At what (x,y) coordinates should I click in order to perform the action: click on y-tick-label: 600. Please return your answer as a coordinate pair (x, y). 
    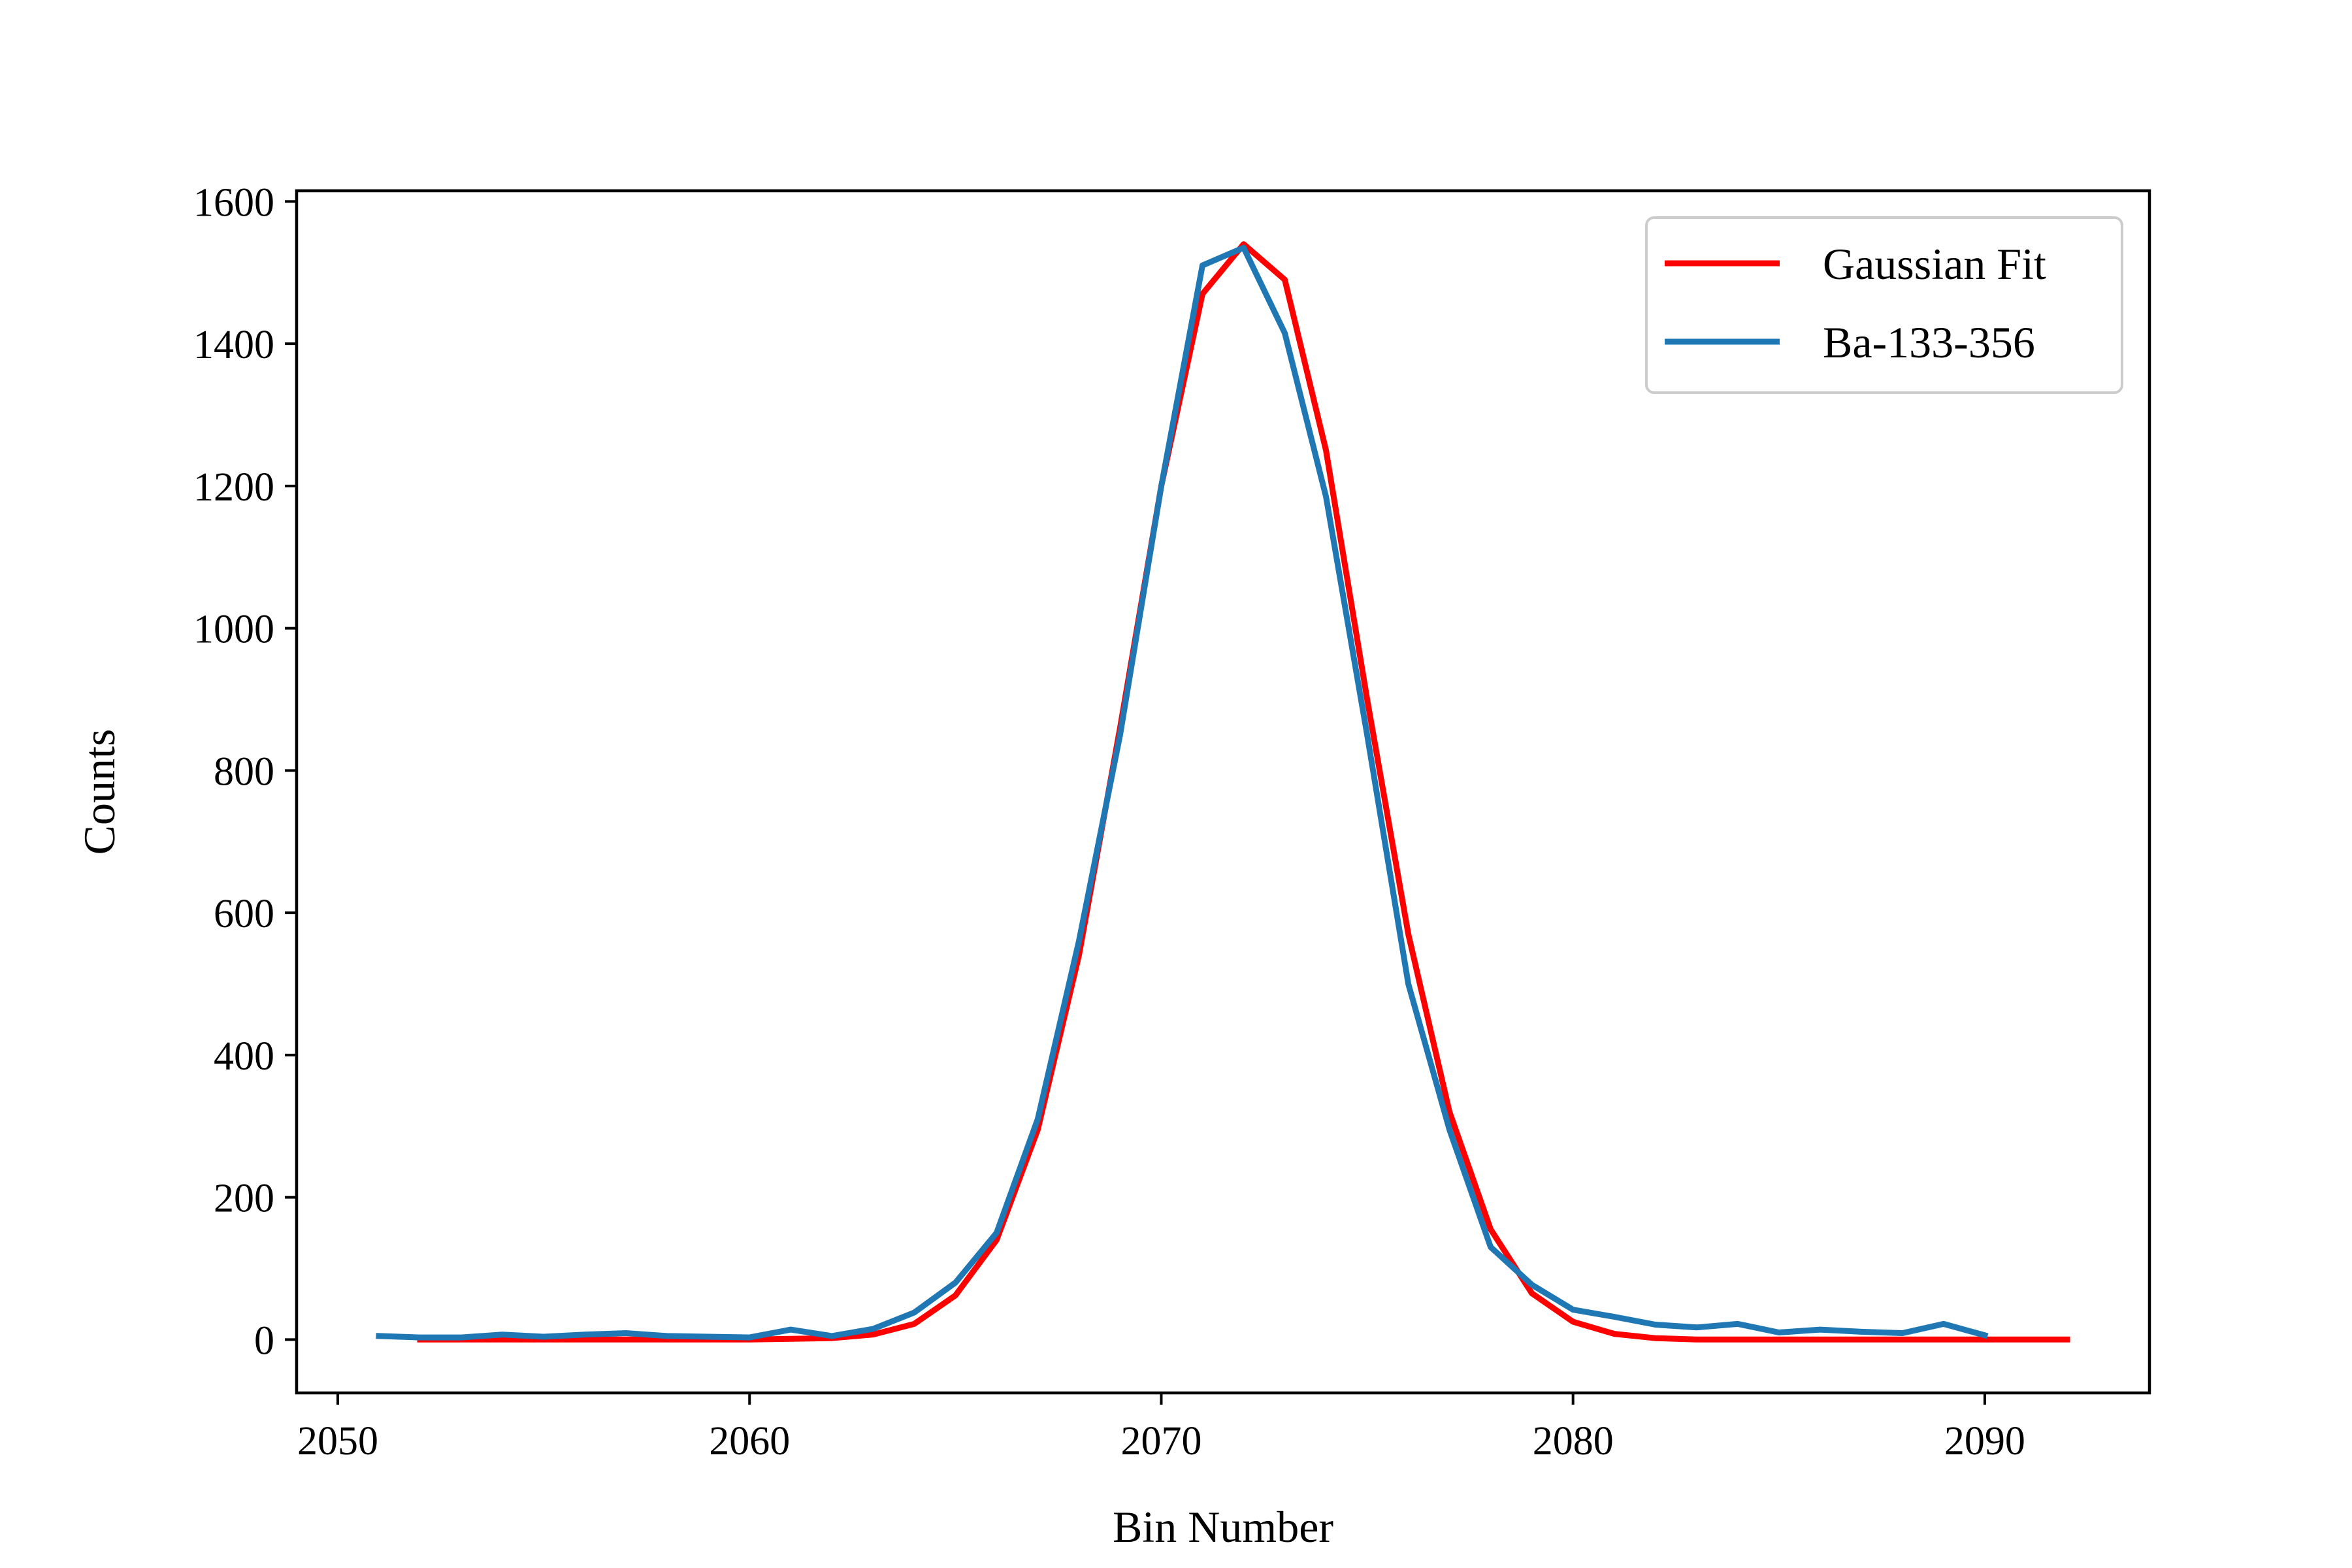
    Looking at the image, I should click on (244, 914).